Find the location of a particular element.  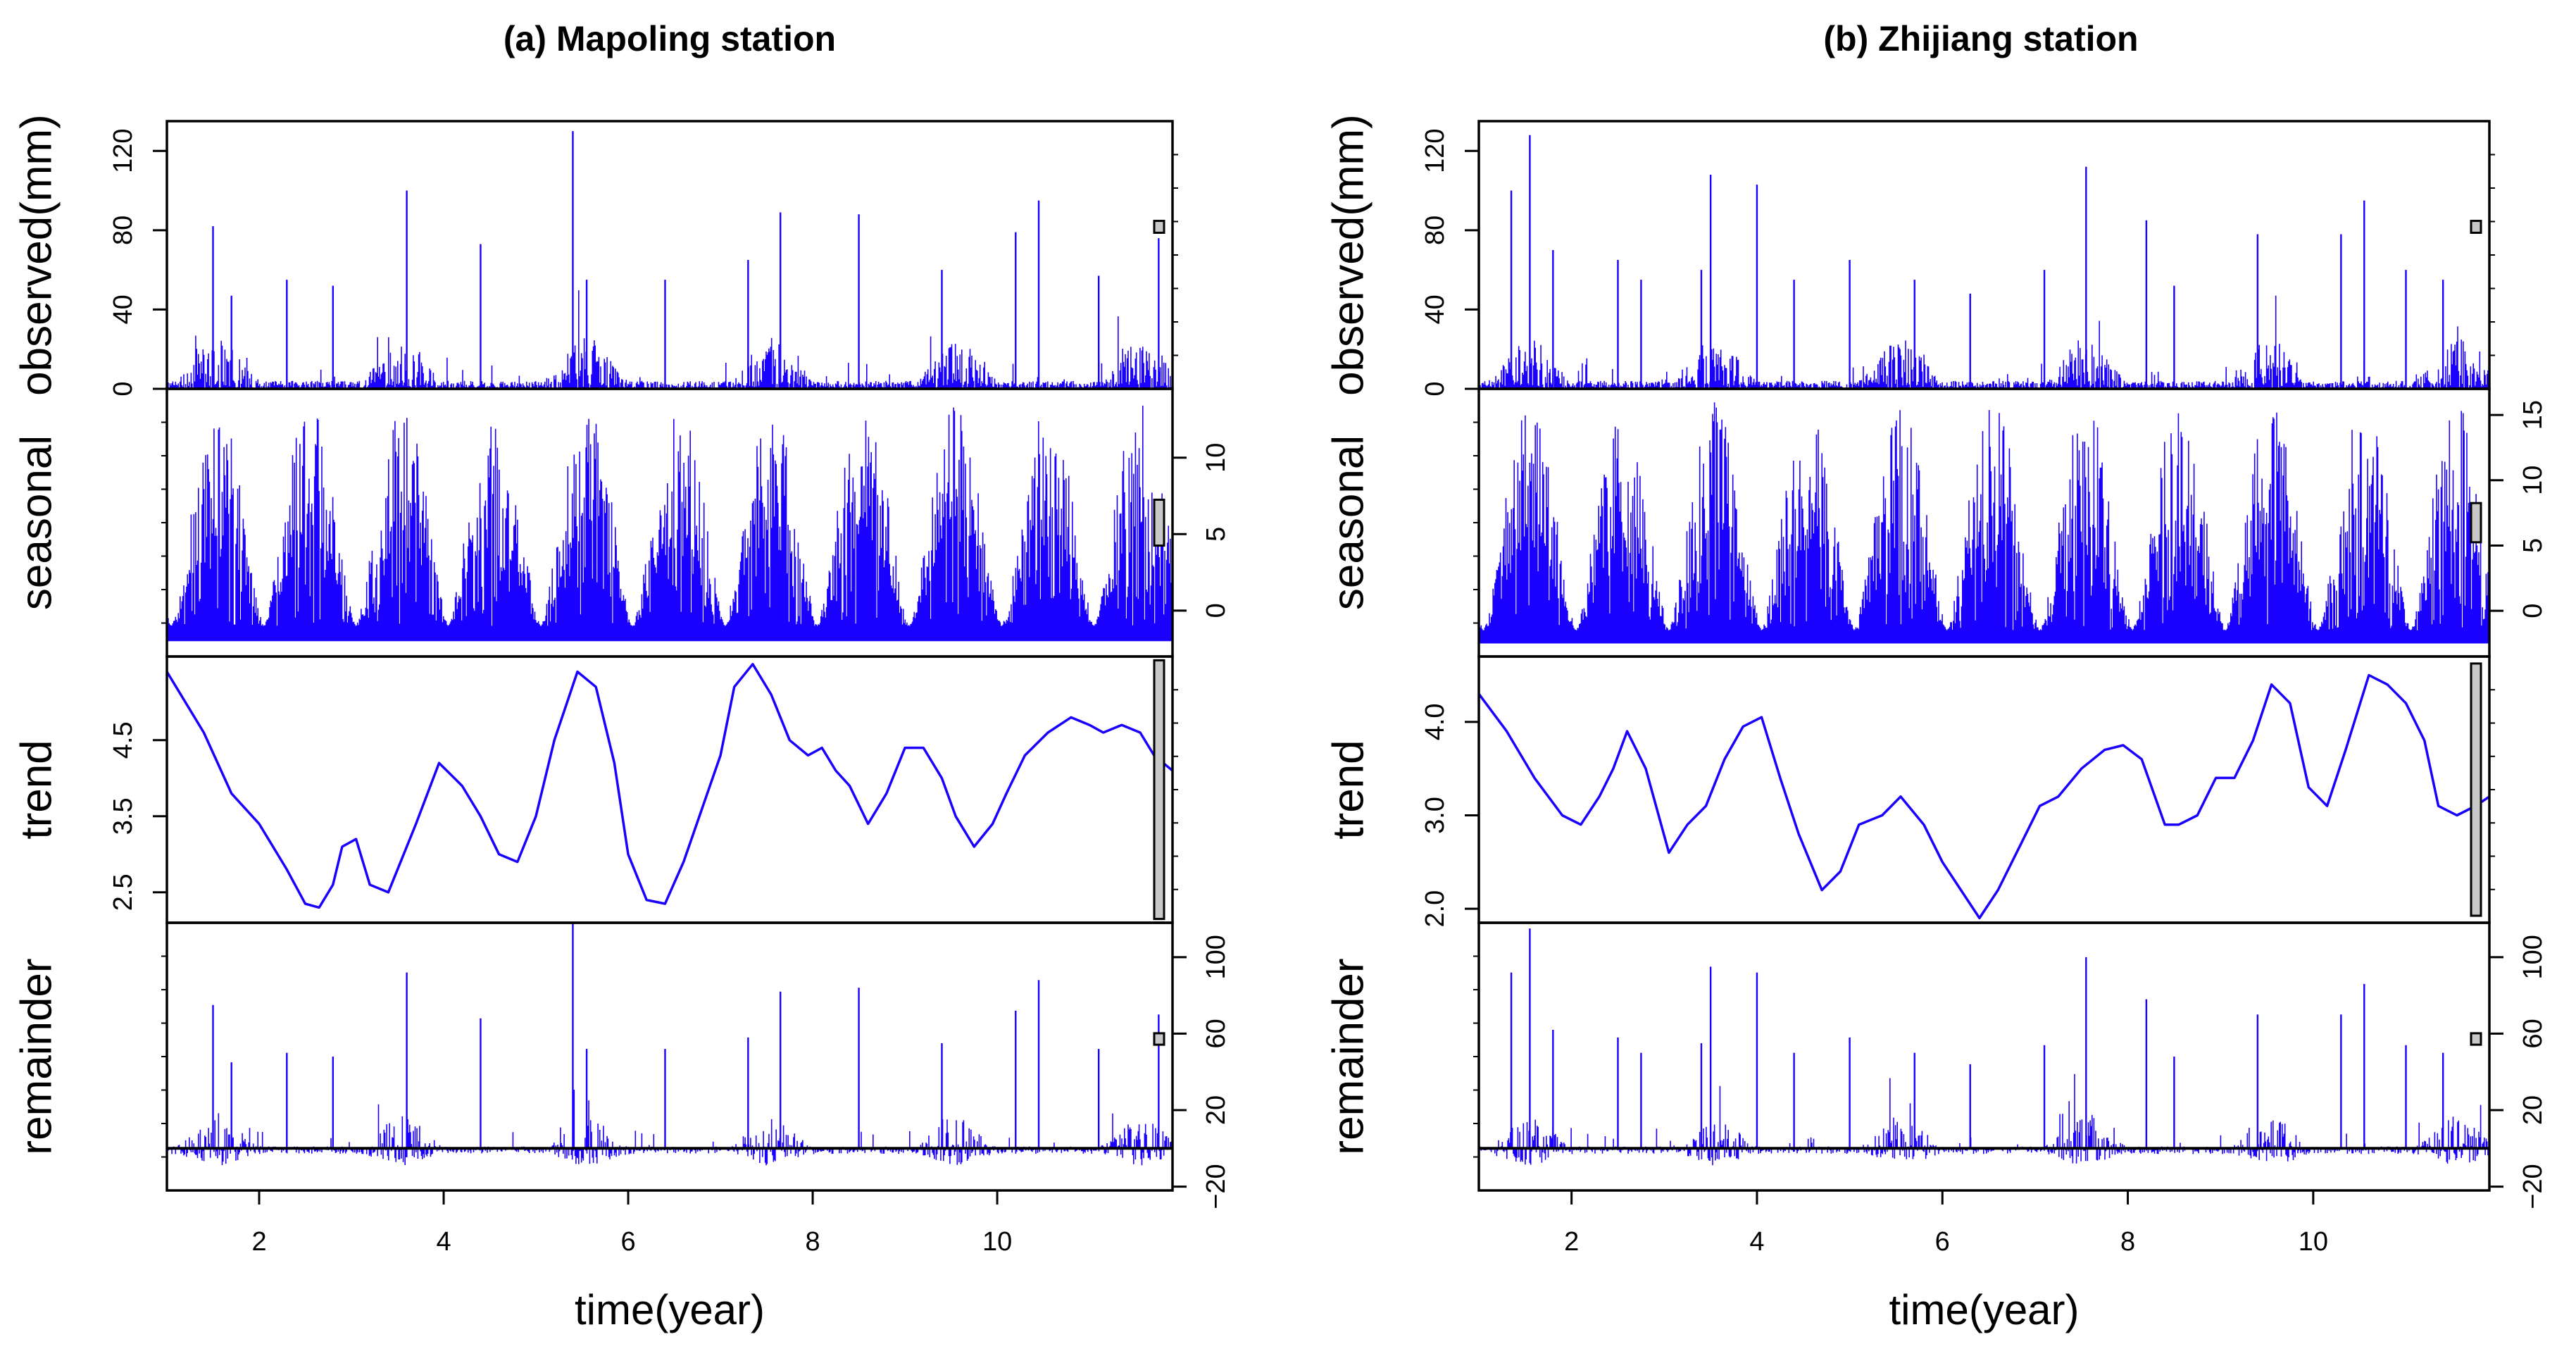

panel-trend: 2.5 3.5 4.5 trend is located at coordinates (595, 790).